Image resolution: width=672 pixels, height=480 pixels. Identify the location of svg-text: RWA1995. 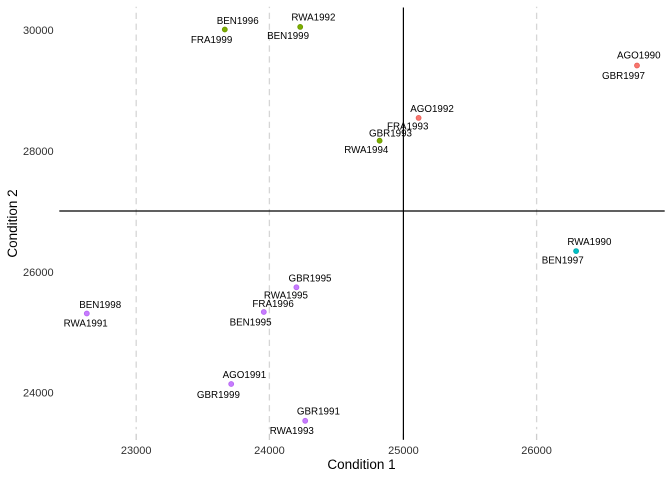
(286, 296).